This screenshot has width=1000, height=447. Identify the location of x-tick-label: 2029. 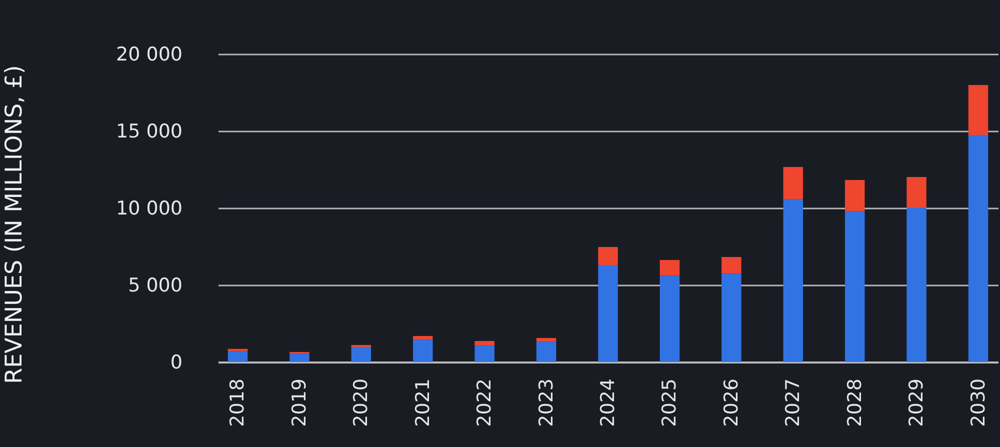
(917, 402).